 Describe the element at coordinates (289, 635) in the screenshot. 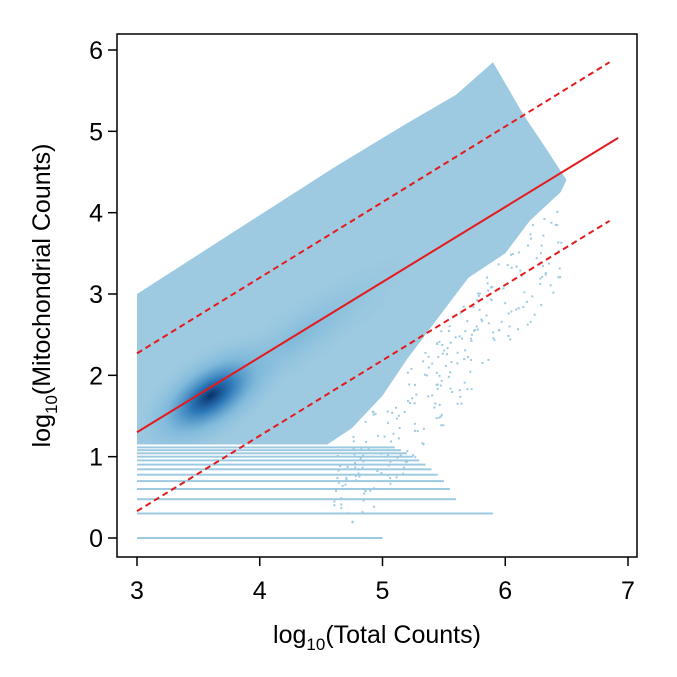

I see `x-axis-title-prefix: log` at that location.